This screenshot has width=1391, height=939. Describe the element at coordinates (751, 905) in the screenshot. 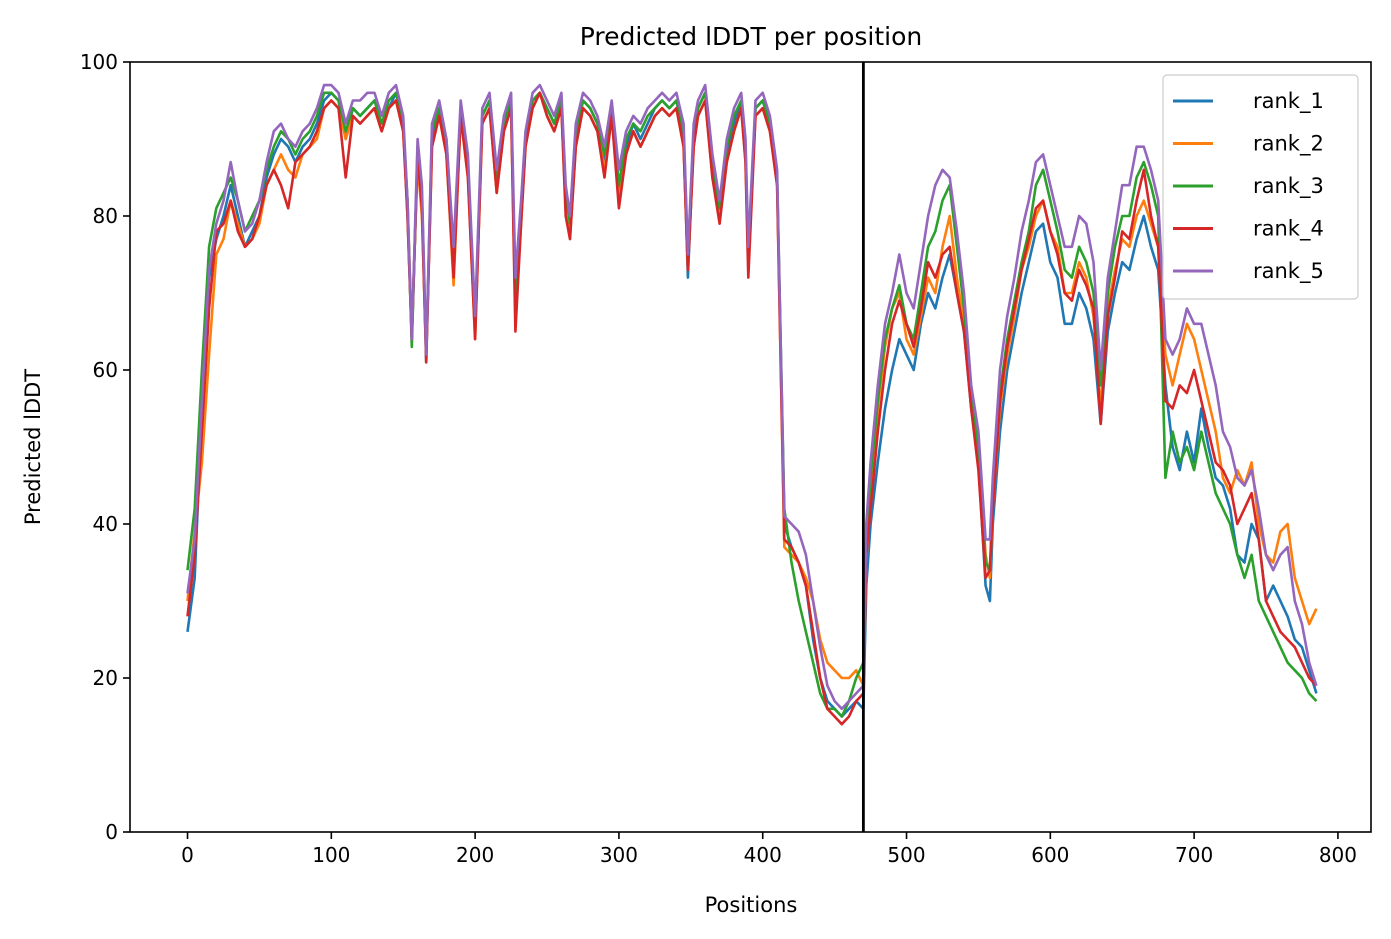

I see `x-axis-label: Positions` at that location.